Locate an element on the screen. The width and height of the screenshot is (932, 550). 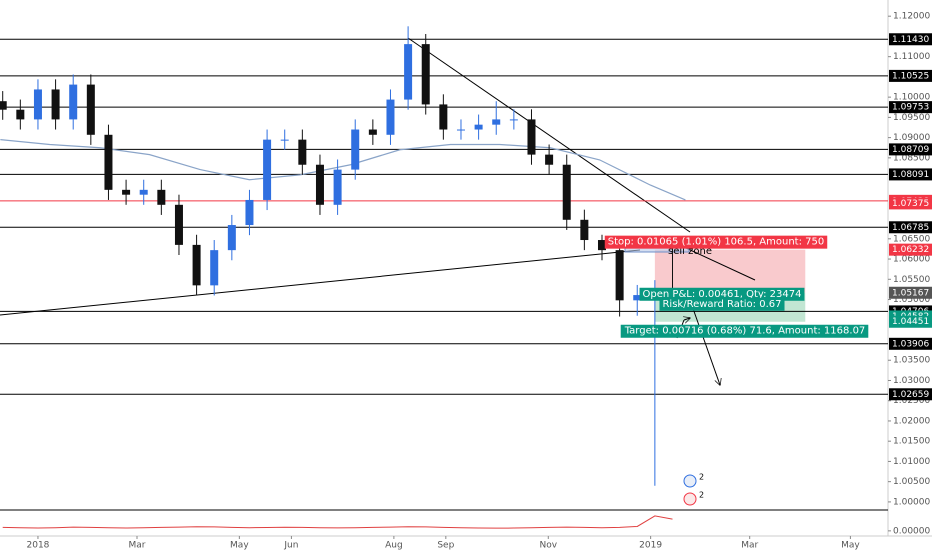
x-tick-label: 2019 is located at coordinates (650, 545).